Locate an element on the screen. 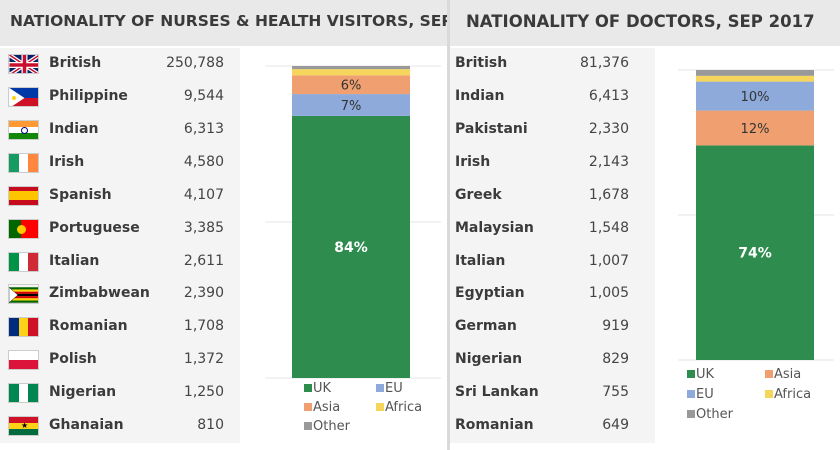  bar-segment-asia is located at coordinates (351, 85).